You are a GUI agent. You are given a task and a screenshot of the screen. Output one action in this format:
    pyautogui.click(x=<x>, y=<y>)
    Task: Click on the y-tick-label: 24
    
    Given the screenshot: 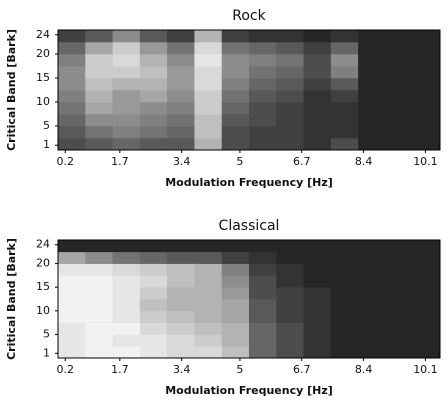 What is the action you would take?
    pyautogui.click(x=43, y=34)
    